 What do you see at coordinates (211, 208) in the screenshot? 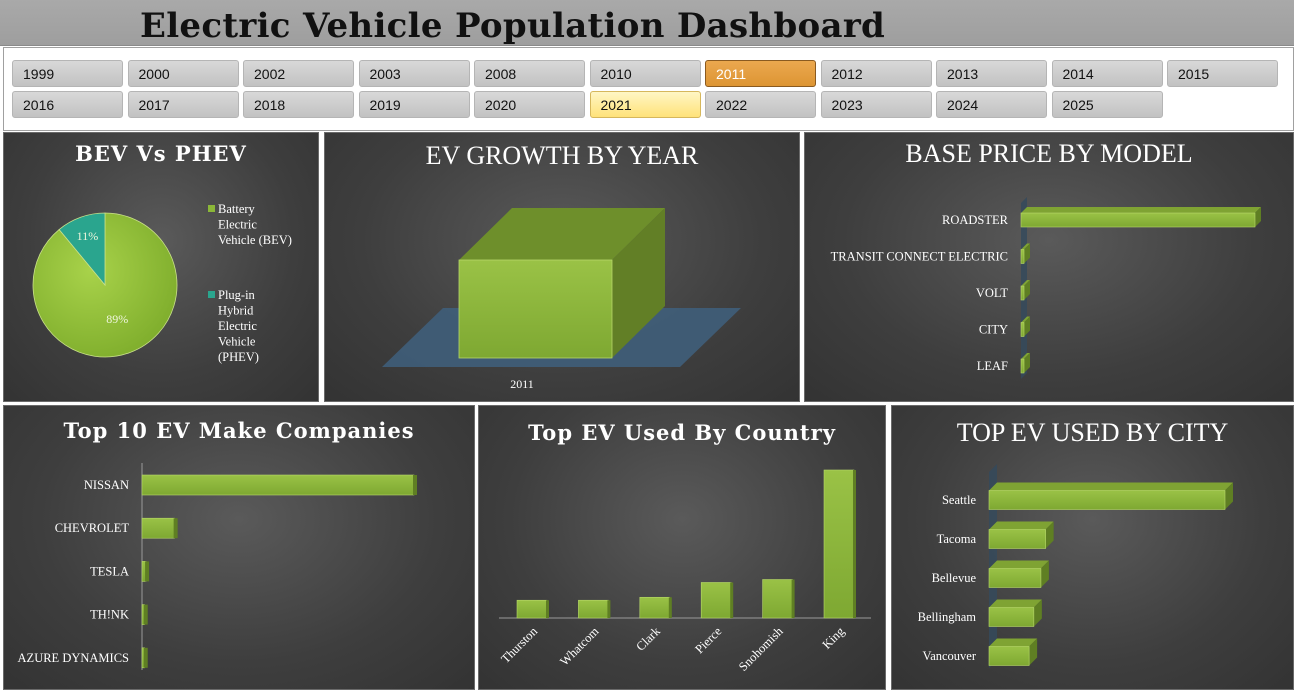
I see `legend-swatch` at bounding box center [211, 208].